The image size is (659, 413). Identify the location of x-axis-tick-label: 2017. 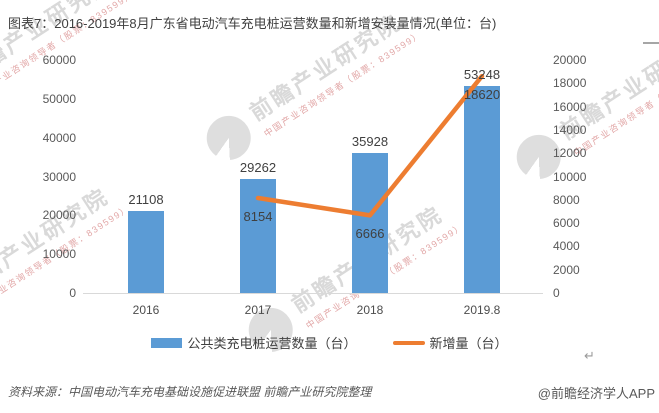
(258, 310).